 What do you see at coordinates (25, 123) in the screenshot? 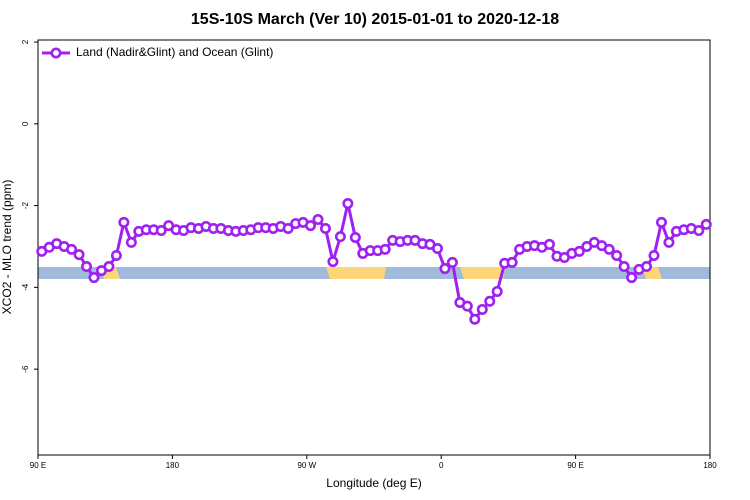
I see `y-tick-label: 0` at bounding box center [25, 123].